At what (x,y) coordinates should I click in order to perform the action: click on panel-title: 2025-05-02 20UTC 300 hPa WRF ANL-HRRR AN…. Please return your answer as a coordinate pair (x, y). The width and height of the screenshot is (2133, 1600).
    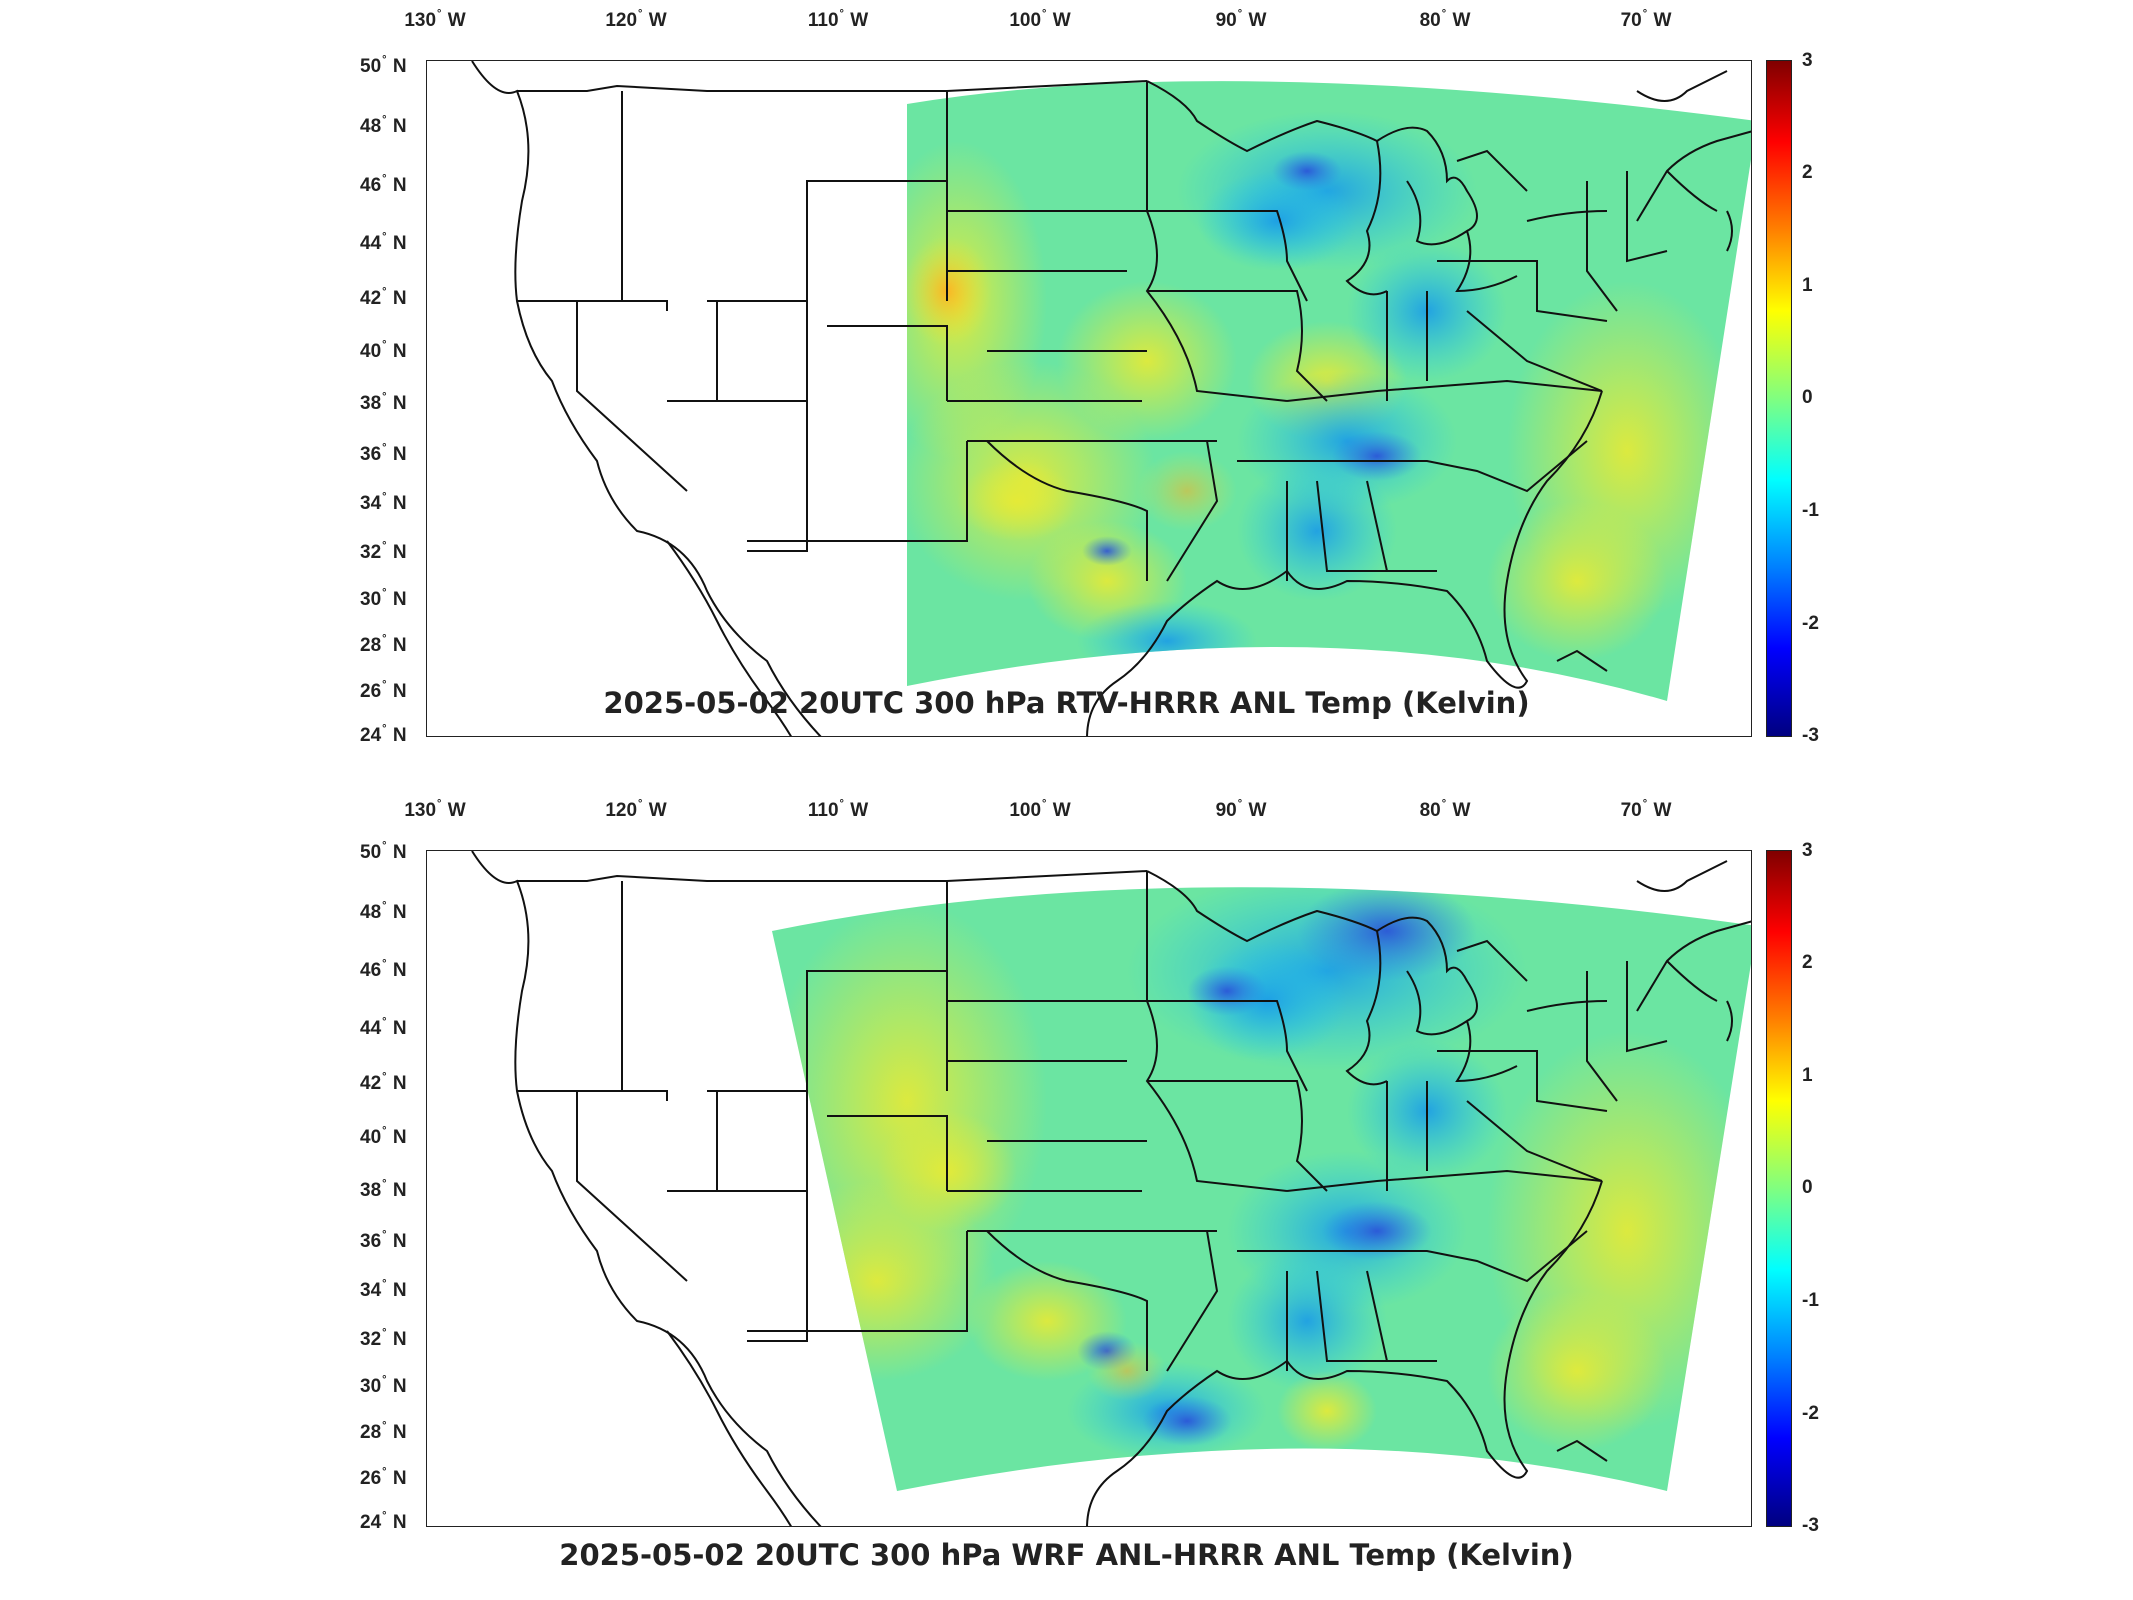
    Looking at the image, I should click on (1066, 1555).